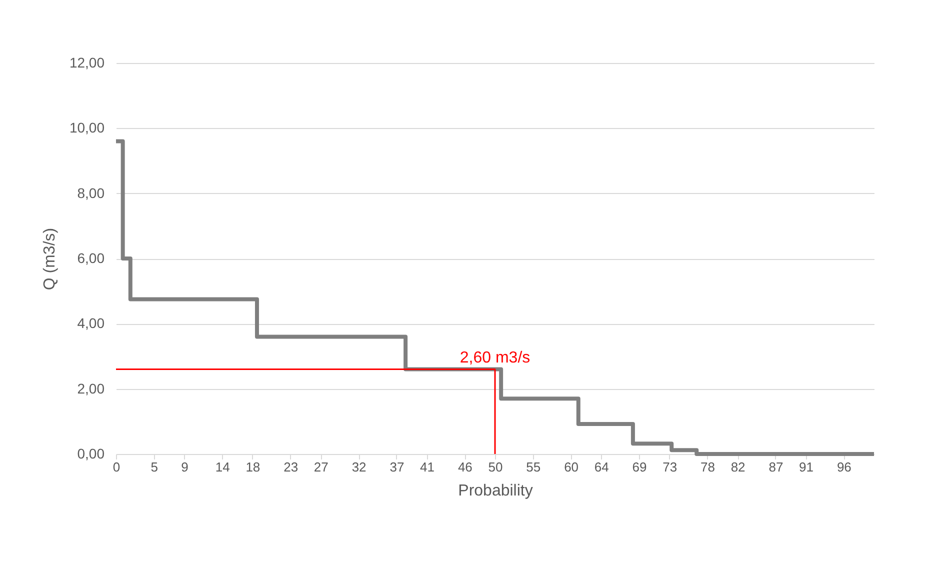  I want to click on x-tick-label: 73, so click(670, 467).